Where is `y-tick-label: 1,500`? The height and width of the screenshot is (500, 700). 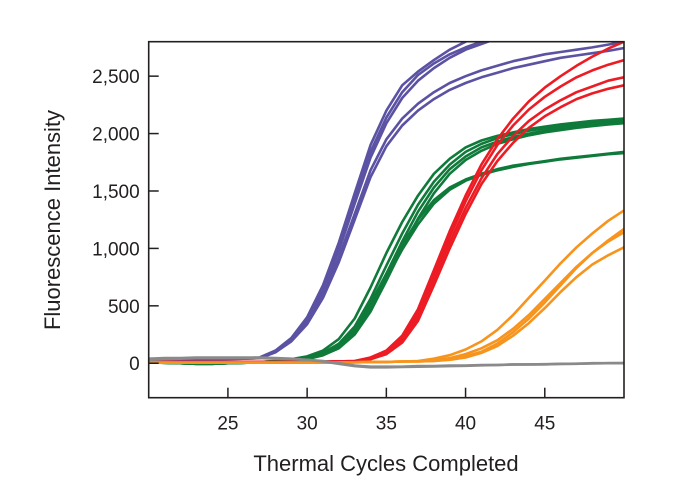
y-tick-label: 1,500 is located at coordinates (116, 192).